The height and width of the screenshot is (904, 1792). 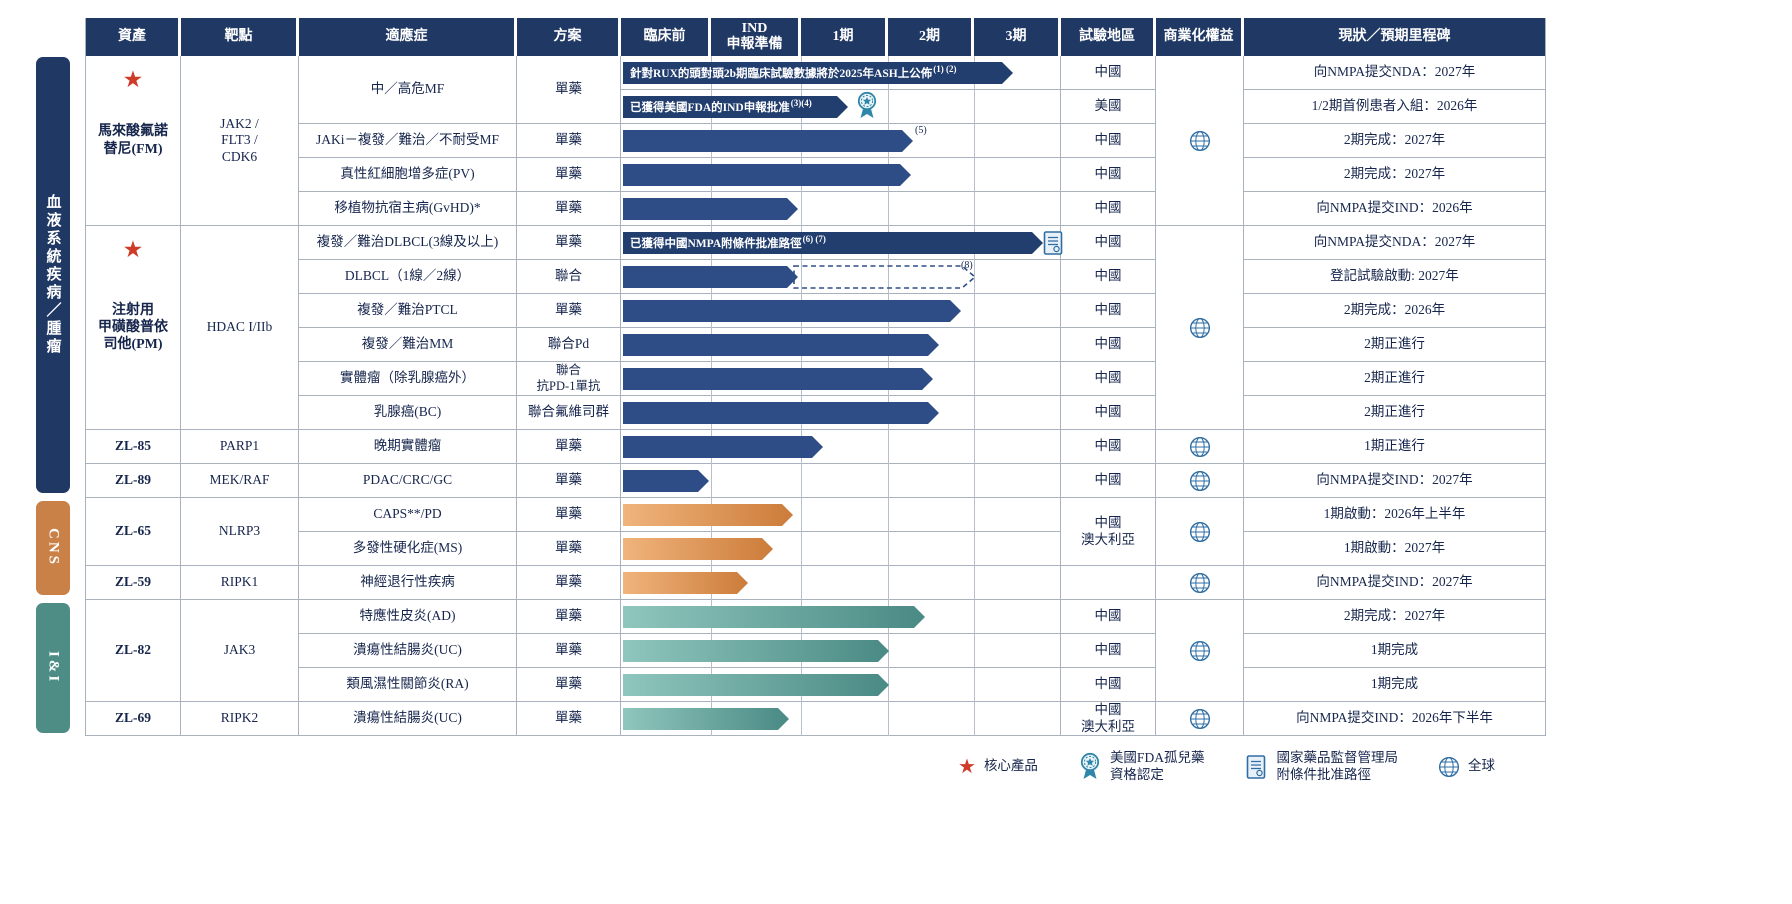 I want to click on asset-cell-zl59: ZL-59, so click(x=133, y=583).